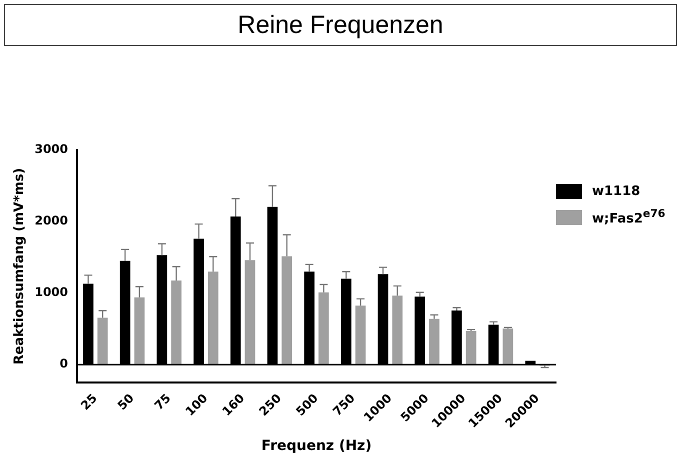  What do you see at coordinates (340, 25) in the screenshot?
I see `chart-title: Reine Frequenzen` at bounding box center [340, 25].